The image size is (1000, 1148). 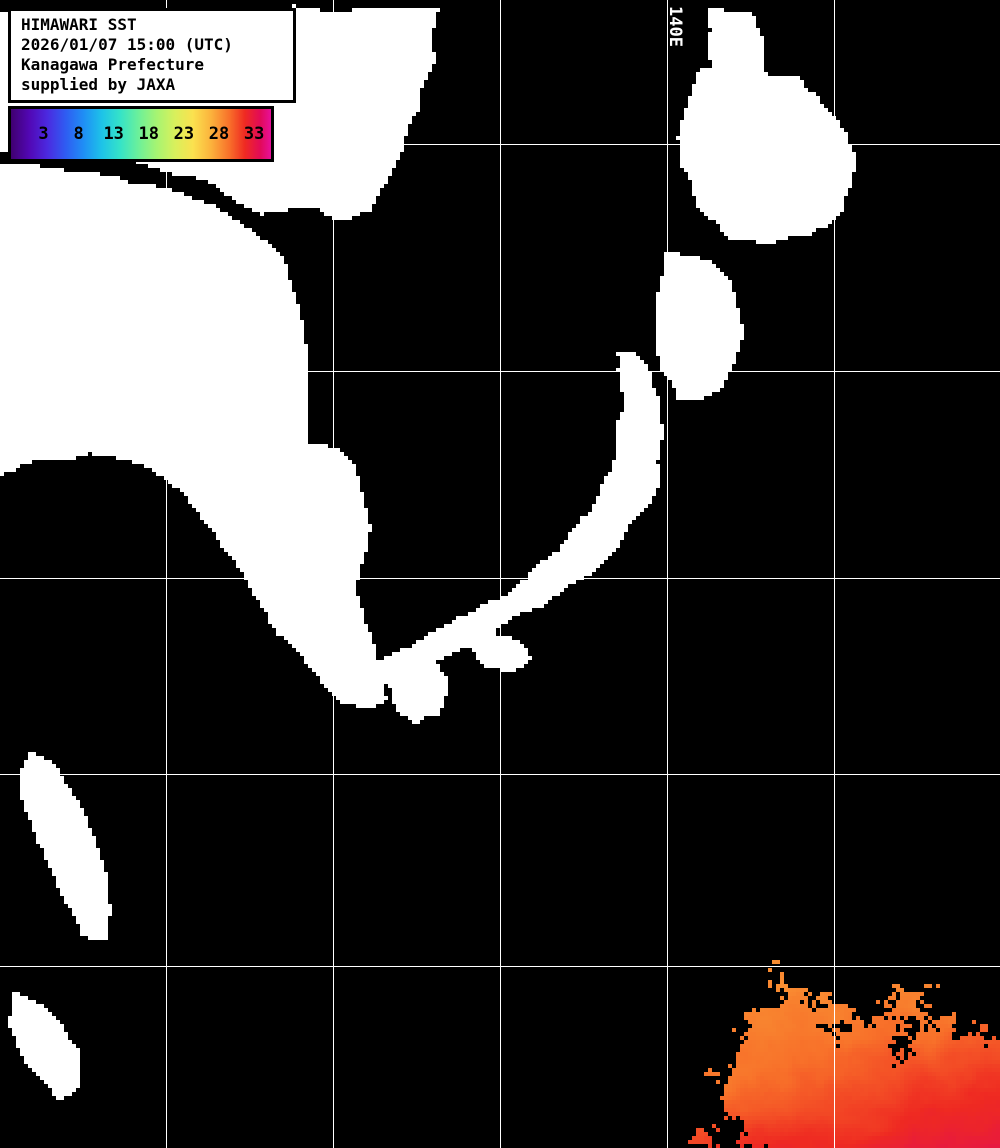 What do you see at coordinates (254, 134) in the screenshot?
I see `colorbar-tick-33: 33` at bounding box center [254, 134].